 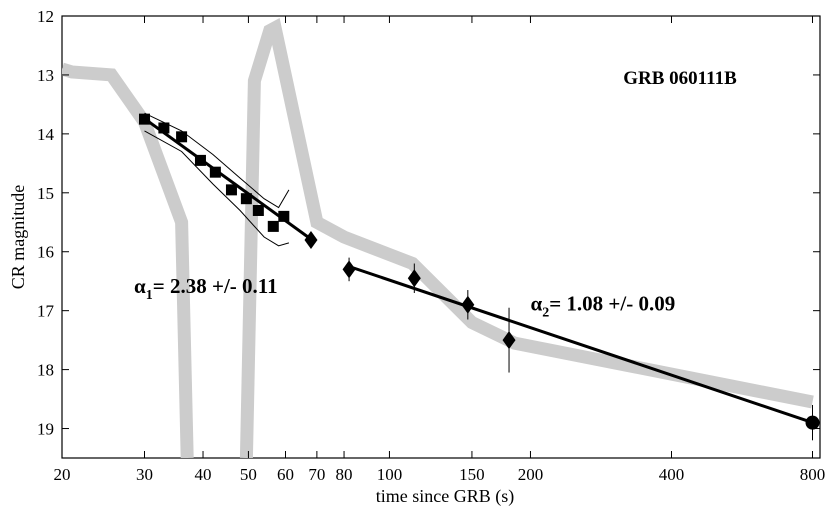 What do you see at coordinates (545, 313) in the screenshot?
I see `alpha2-subscript: 2` at bounding box center [545, 313].